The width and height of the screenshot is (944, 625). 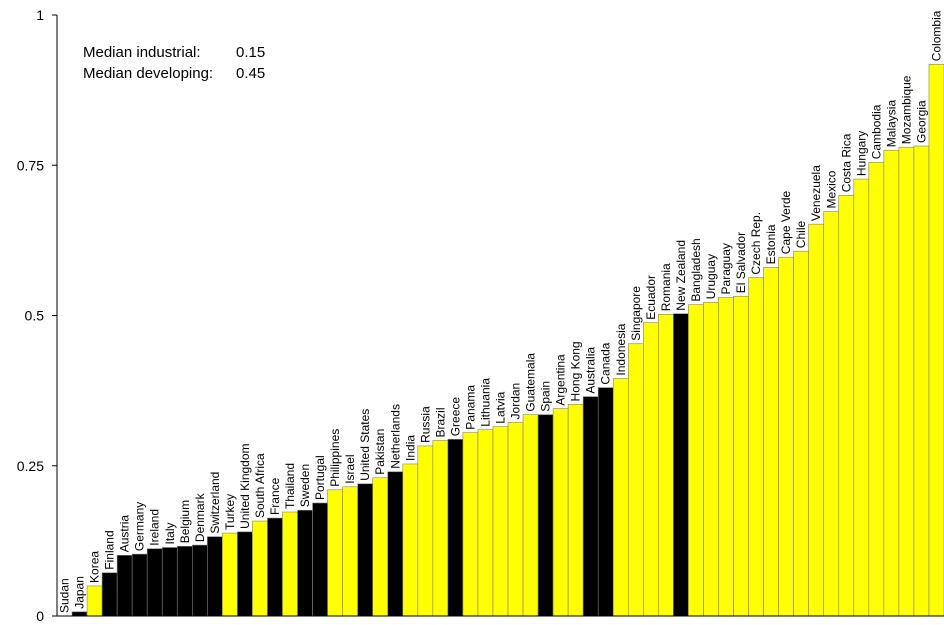 What do you see at coordinates (501, 407) in the screenshot?
I see `bar-label-latvia: Latvia` at bounding box center [501, 407].